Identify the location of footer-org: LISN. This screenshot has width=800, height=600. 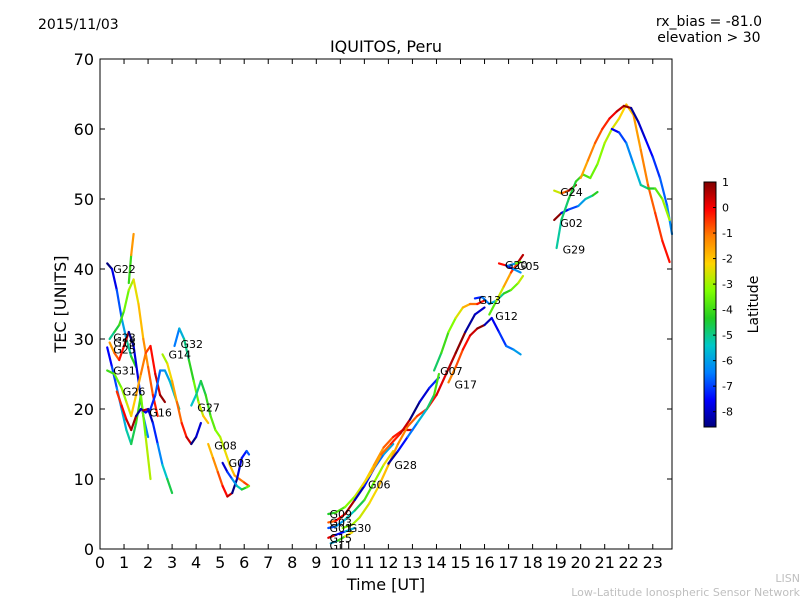
(787, 578).